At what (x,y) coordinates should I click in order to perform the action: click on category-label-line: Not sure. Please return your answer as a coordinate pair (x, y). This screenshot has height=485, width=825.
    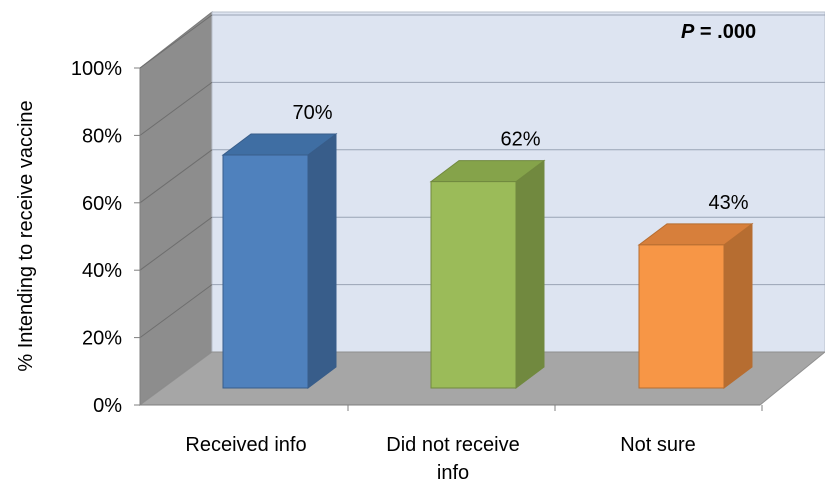
    Looking at the image, I should click on (658, 445).